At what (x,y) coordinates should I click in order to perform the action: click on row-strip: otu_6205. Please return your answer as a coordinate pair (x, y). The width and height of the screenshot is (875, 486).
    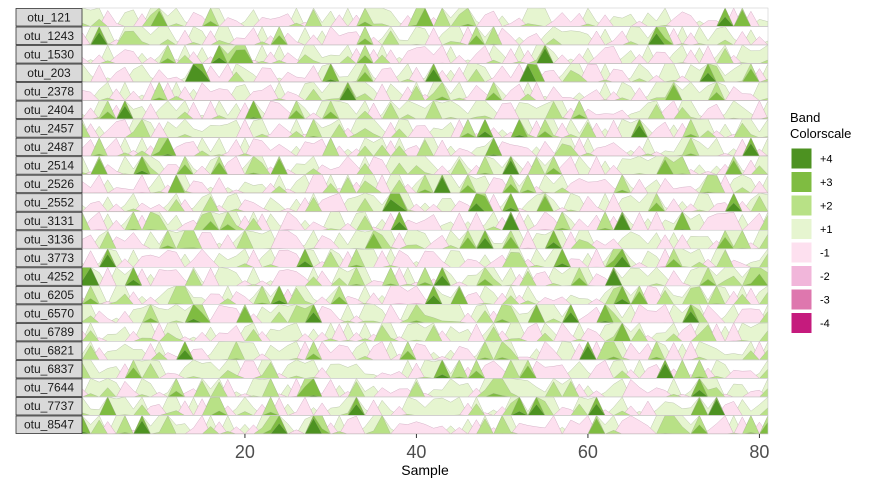
    Looking at the image, I should click on (49, 295).